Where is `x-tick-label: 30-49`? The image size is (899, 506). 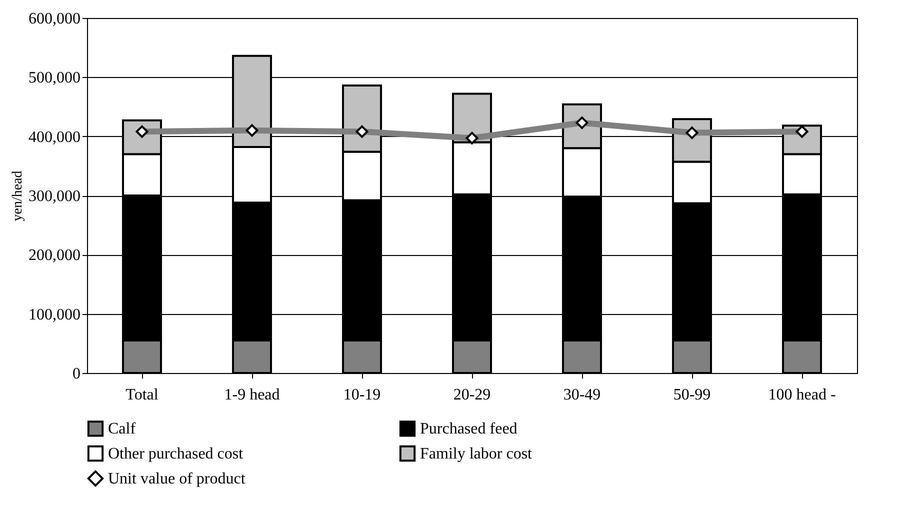
x-tick-label: 30-49 is located at coordinates (582, 395).